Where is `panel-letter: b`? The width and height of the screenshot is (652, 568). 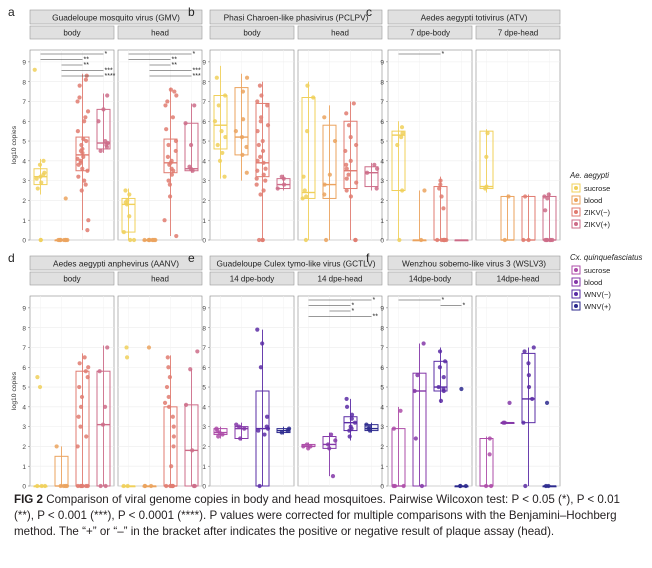 panel-letter: b is located at coordinates (191, 12).